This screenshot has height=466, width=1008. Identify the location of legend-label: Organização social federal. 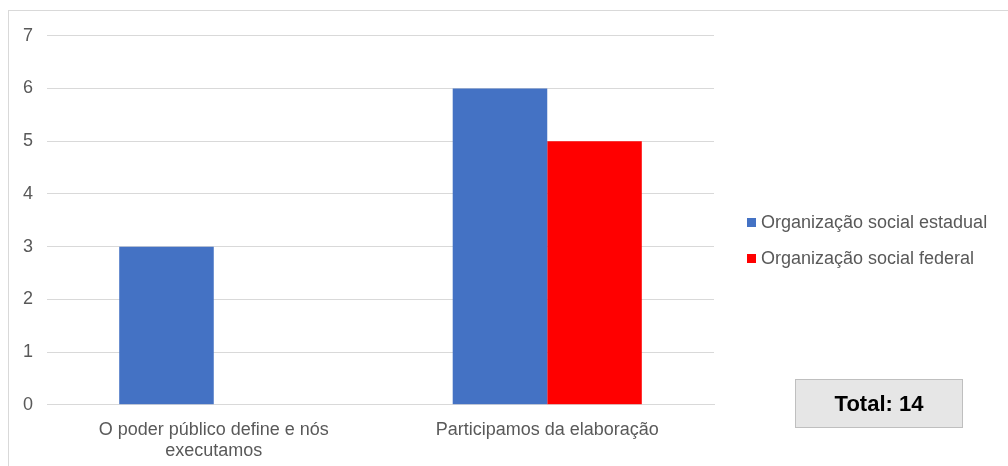
(868, 258).